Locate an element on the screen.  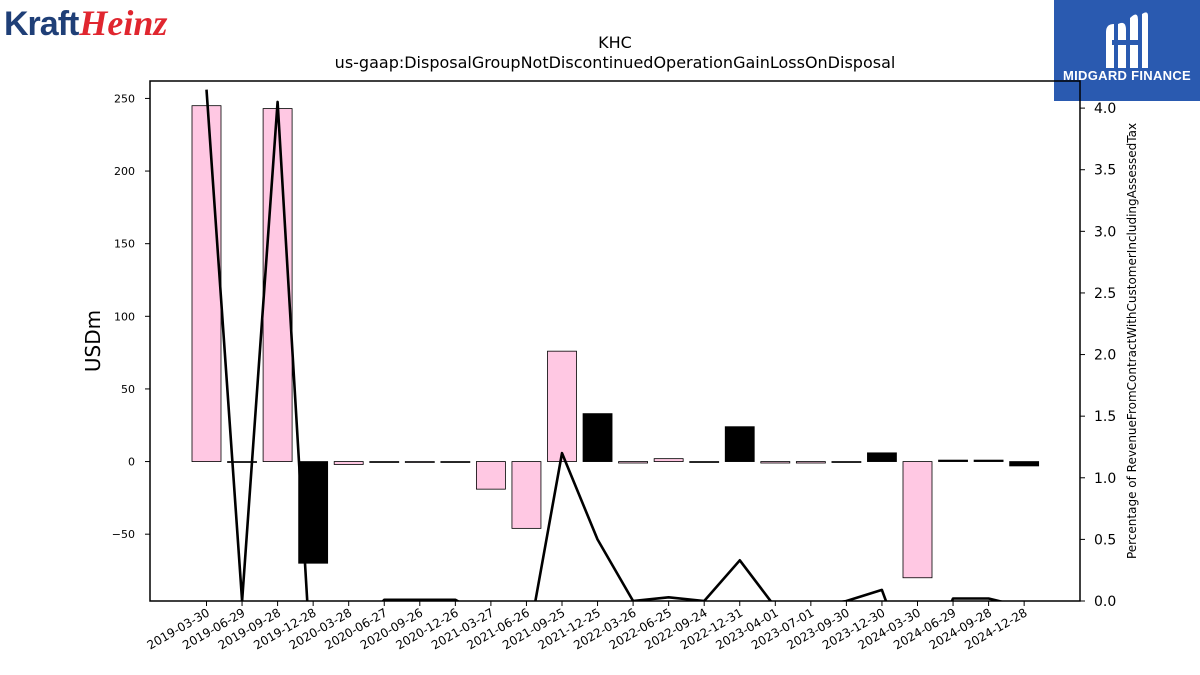
y2-tick-label: 2.0 is located at coordinates (1105, 356).